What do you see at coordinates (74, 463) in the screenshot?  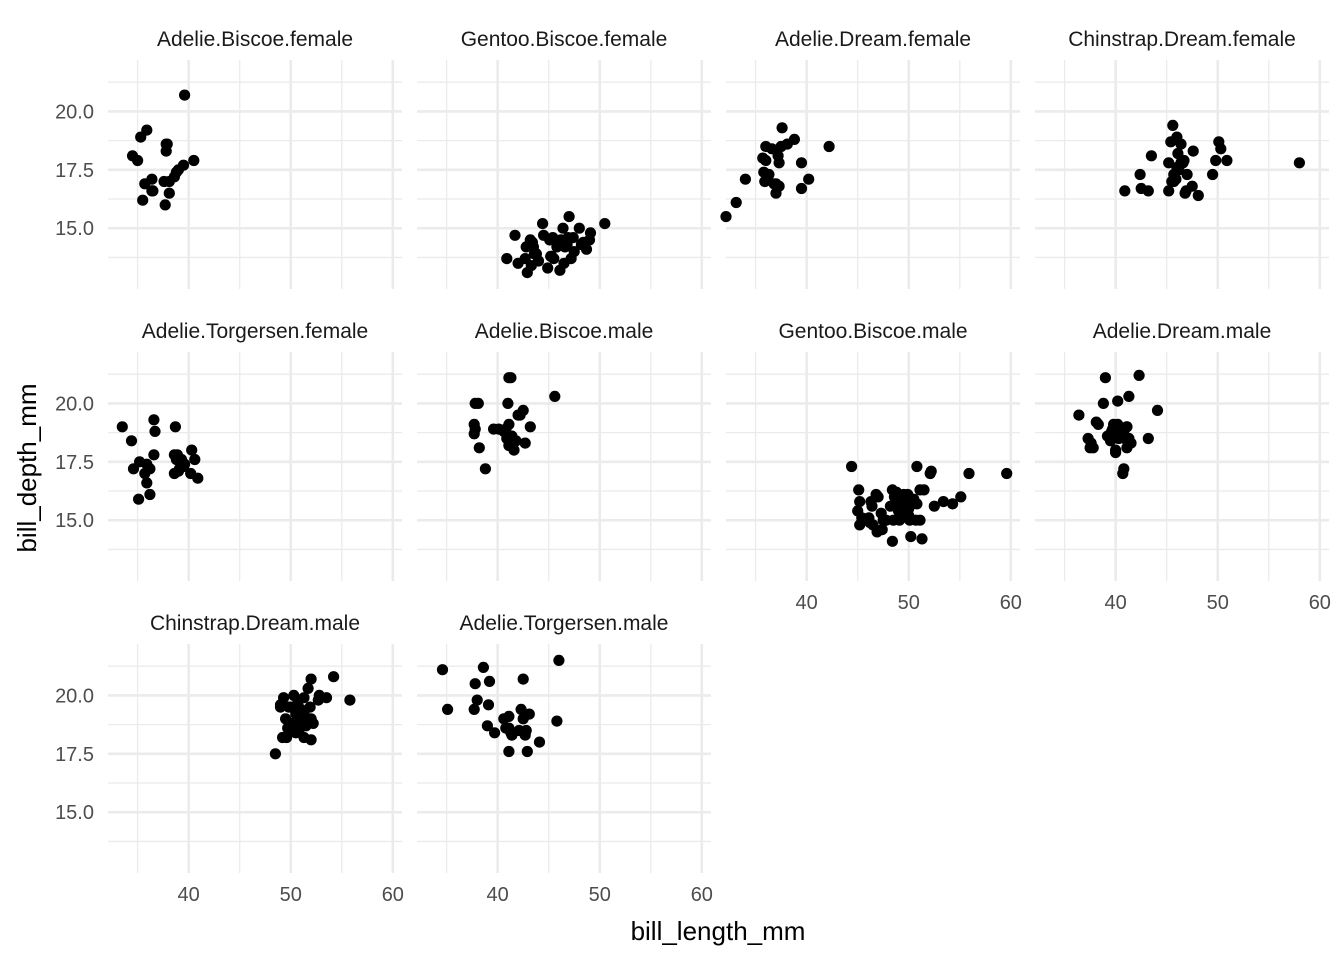 I see `y-tick-label: 17.5` at bounding box center [74, 463].